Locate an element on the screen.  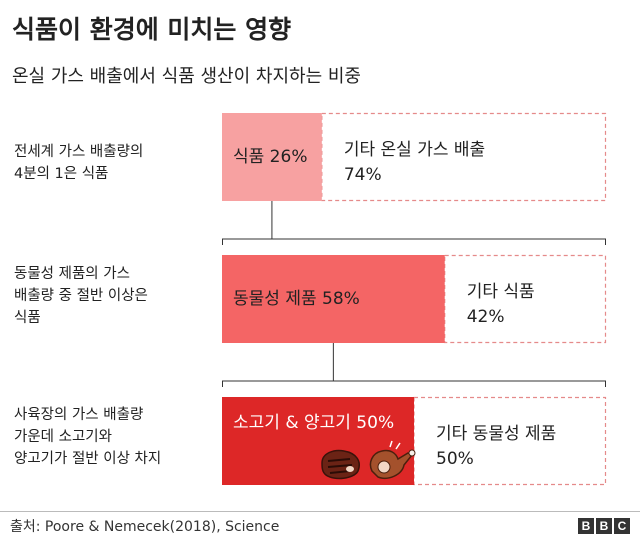
bar-2-rest-label: 기타 식품 is located at coordinates (501, 292).